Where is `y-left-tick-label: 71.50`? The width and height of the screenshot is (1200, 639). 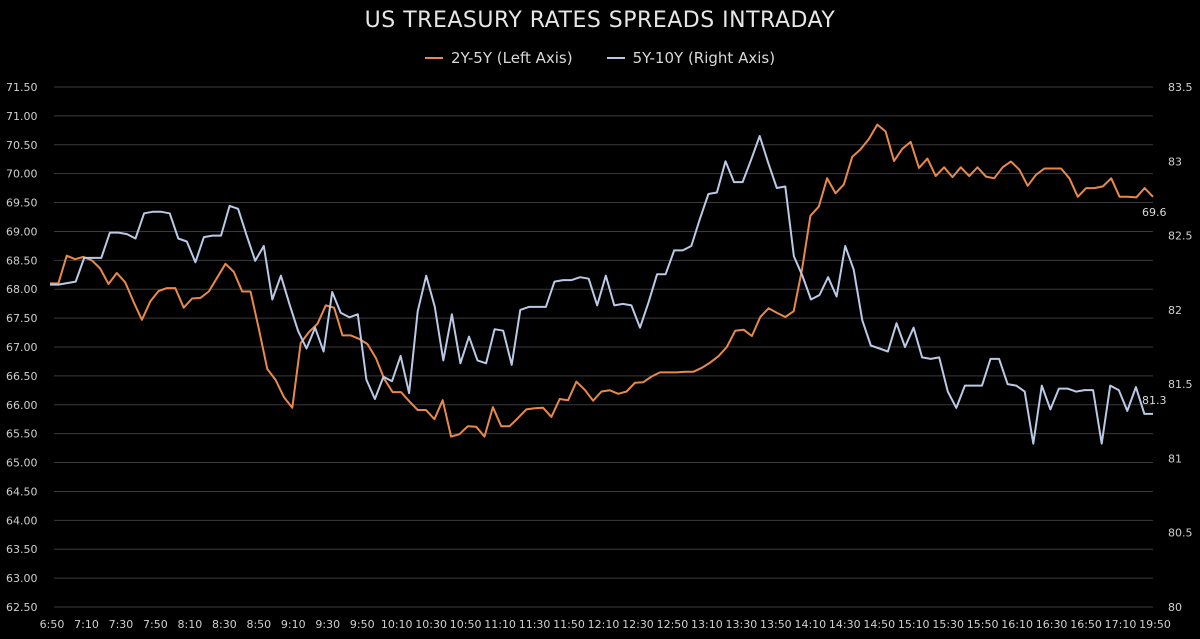
y-left-tick-label: 71.50 is located at coordinates (22, 87).